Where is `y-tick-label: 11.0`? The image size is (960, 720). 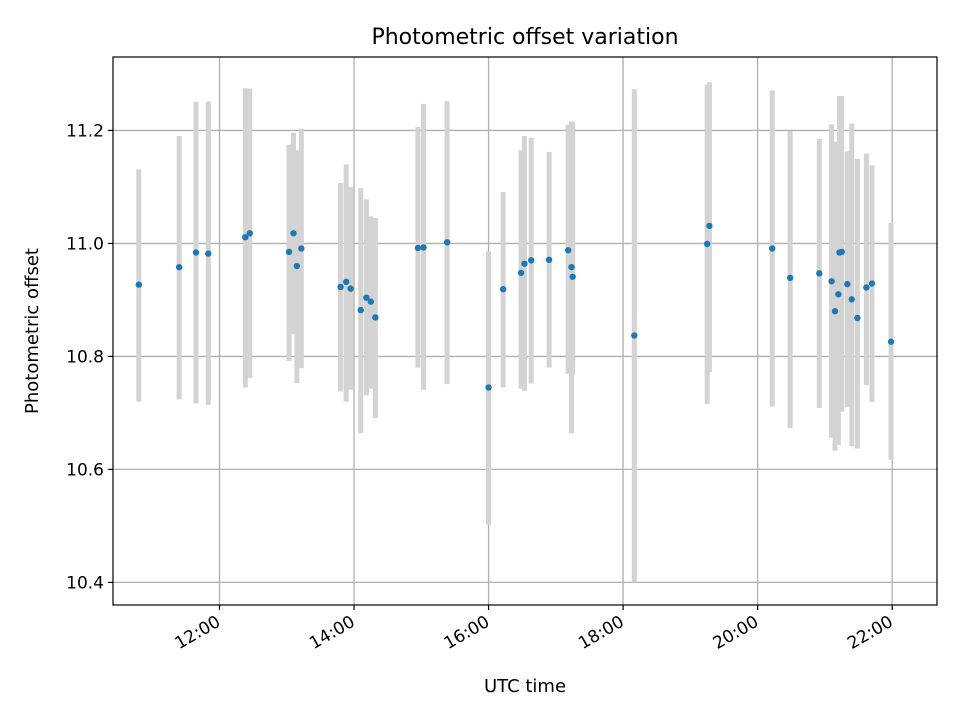 y-tick-label: 11.0 is located at coordinates (85, 244).